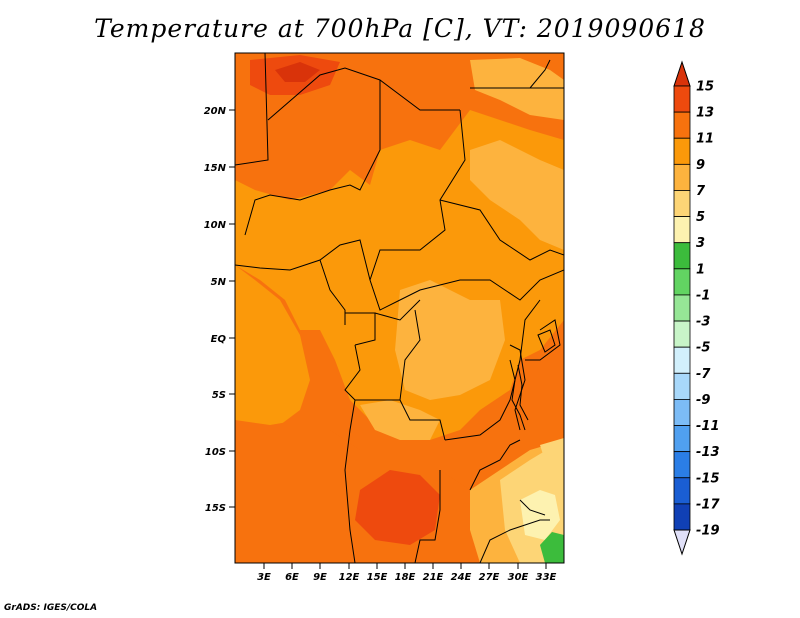  Describe the element at coordinates (708, 531) in the screenshot. I see `colorbar-label: -19` at that location.